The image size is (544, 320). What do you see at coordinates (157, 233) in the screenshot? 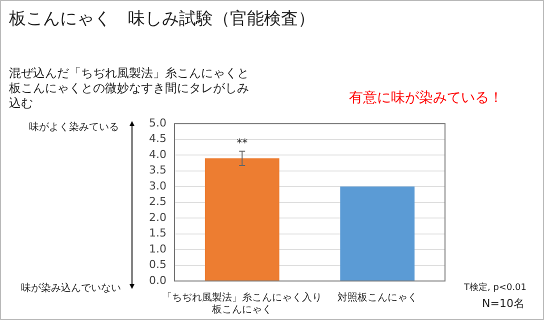
I see `y-tick-label: 1.5` at bounding box center [157, 233].